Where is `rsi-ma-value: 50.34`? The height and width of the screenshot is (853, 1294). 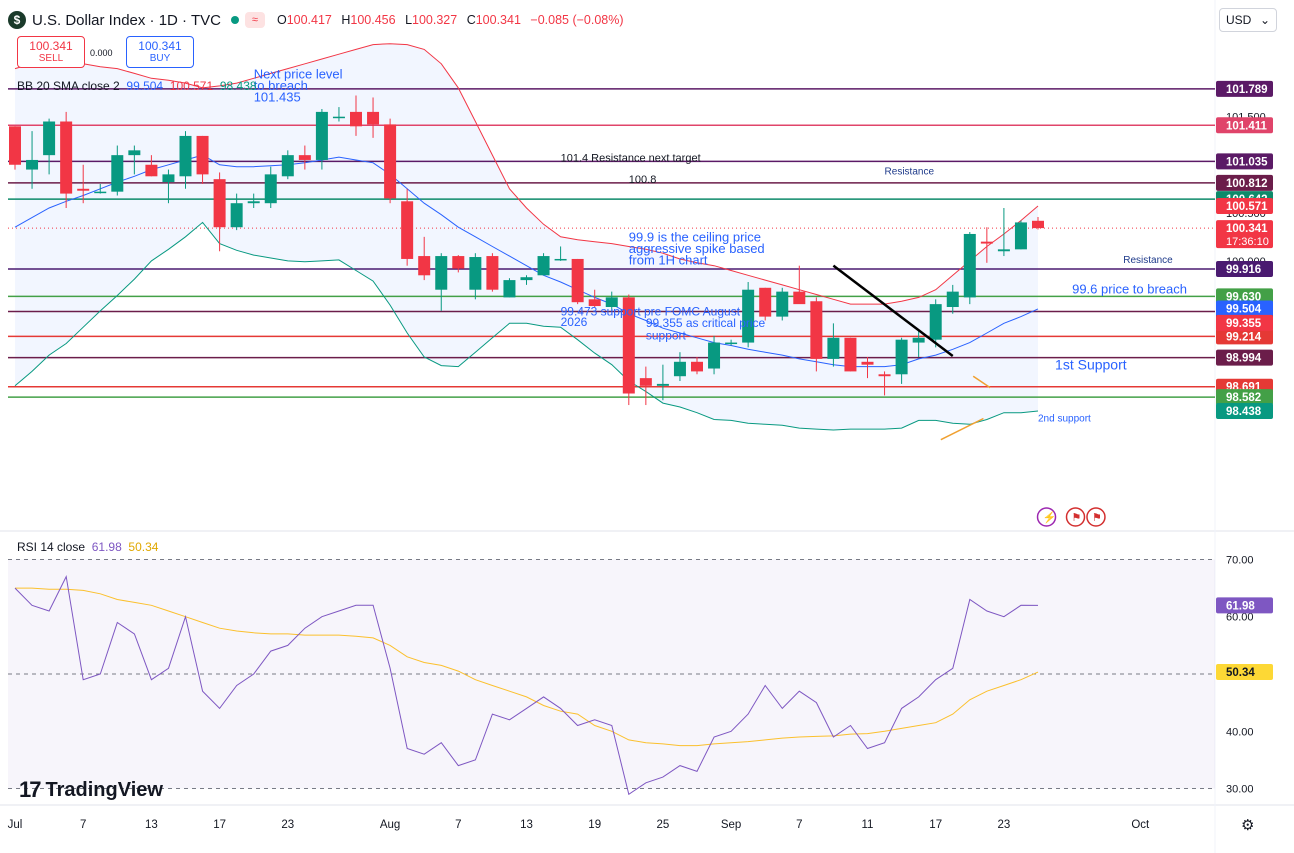 rsi-ma-value: 50.34 is located at coordinates (143, 547).